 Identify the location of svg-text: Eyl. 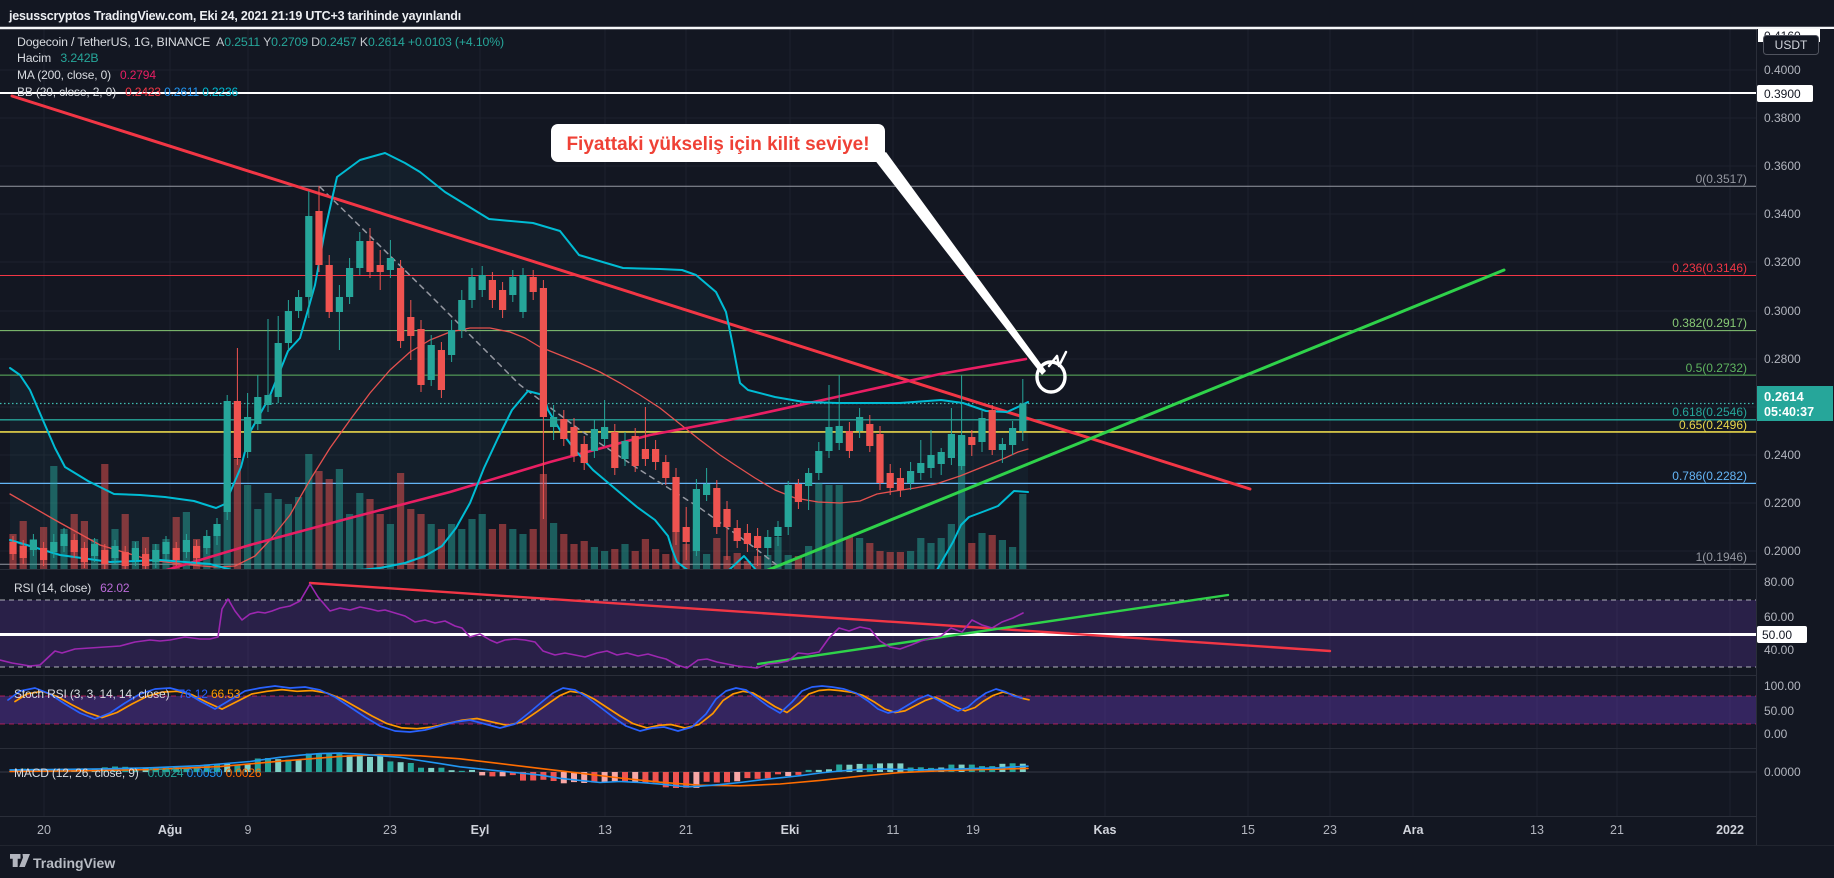
(480, 830).